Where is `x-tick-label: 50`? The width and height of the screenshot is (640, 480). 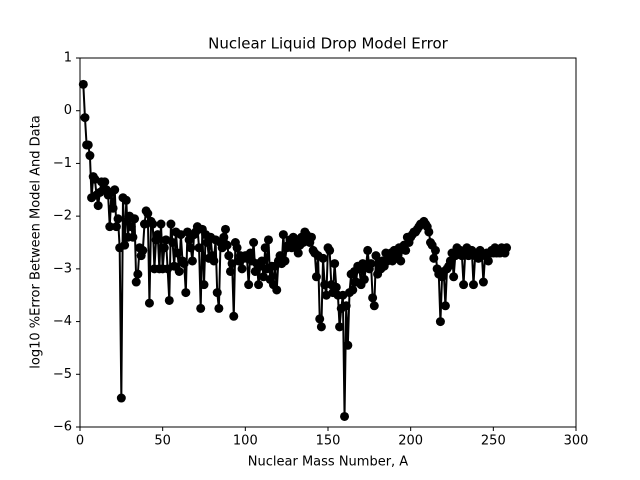 x-tick-label: 50 is located at coordinates (162, 441).